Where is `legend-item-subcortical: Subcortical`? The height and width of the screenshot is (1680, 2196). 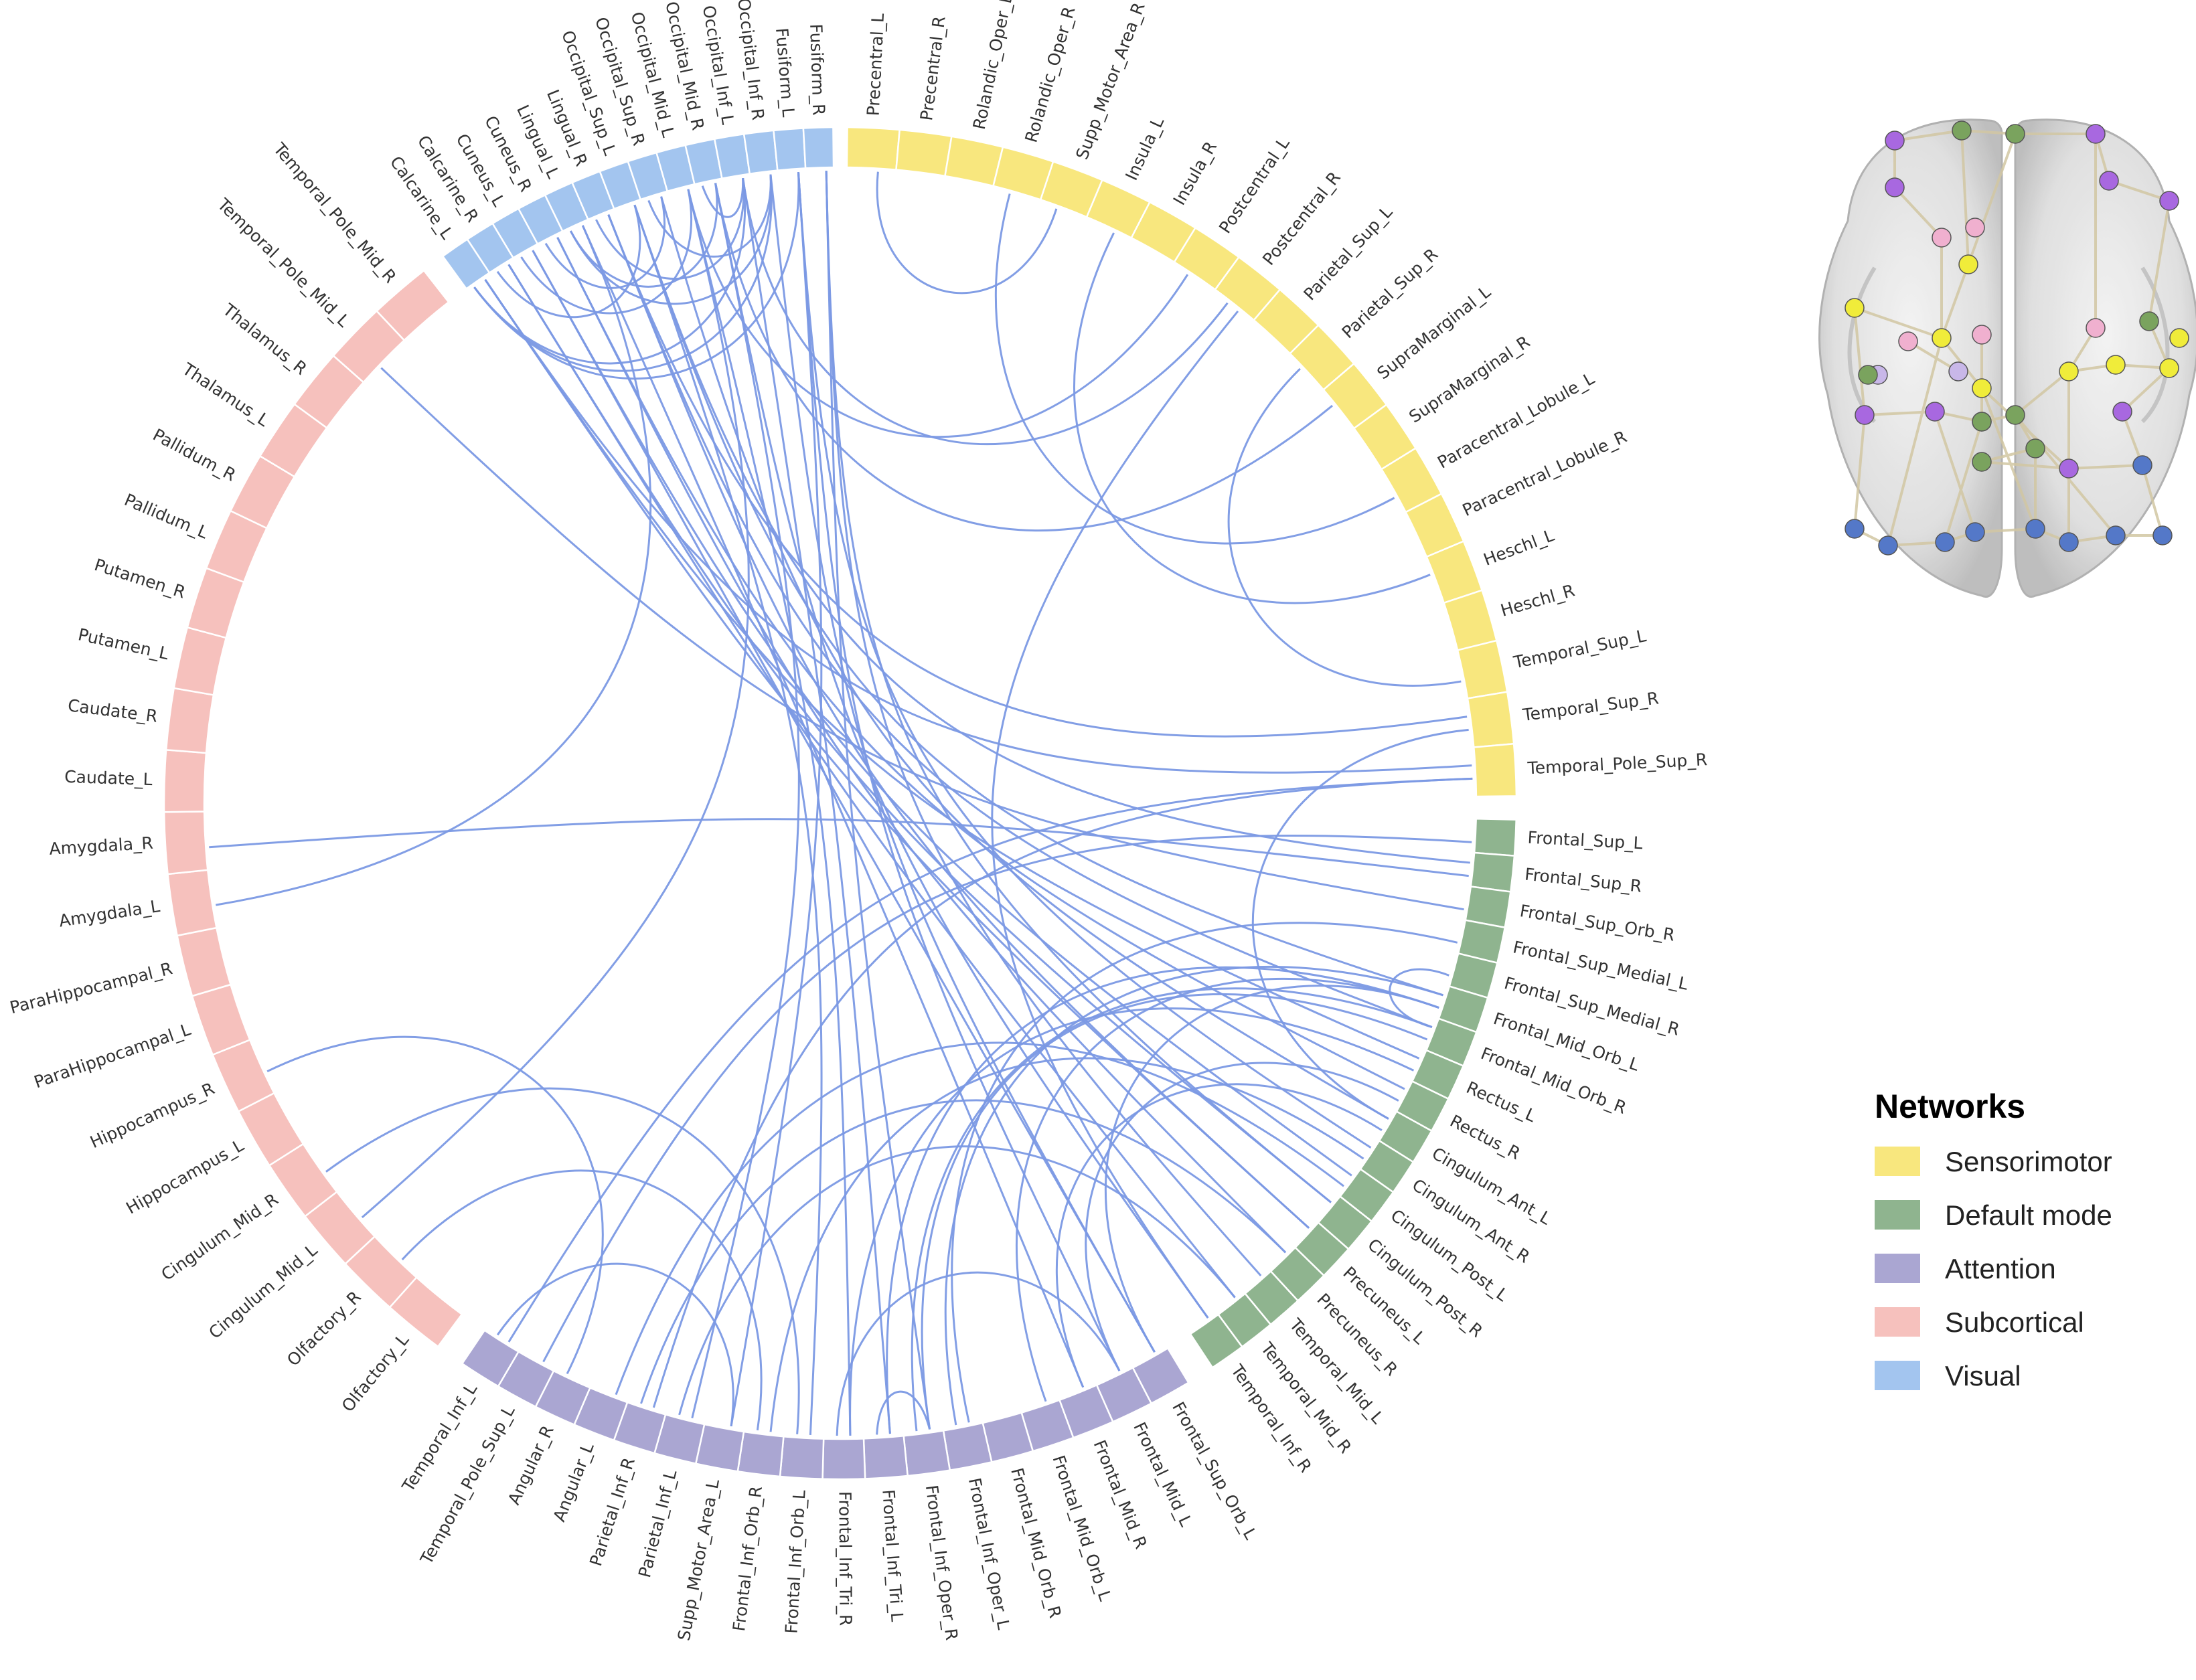 legend-item-subcortical: Subcortical is located at coordinates (1979, 1322).